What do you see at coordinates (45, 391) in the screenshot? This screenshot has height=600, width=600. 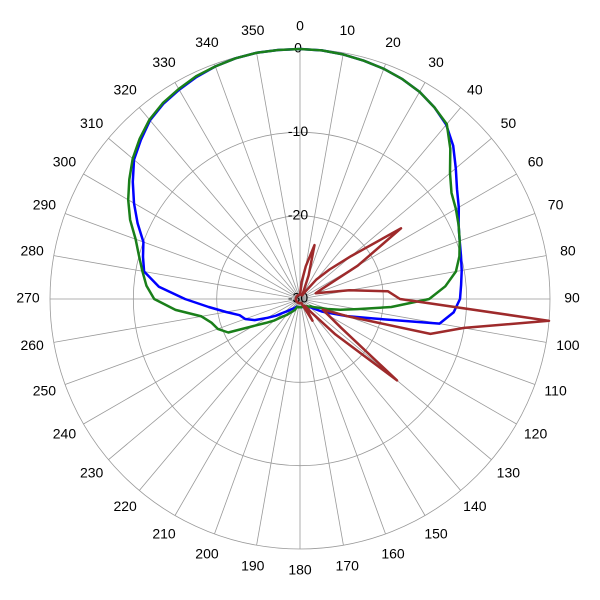 I see `angle-label: 250` at bounding box center [45, 391].